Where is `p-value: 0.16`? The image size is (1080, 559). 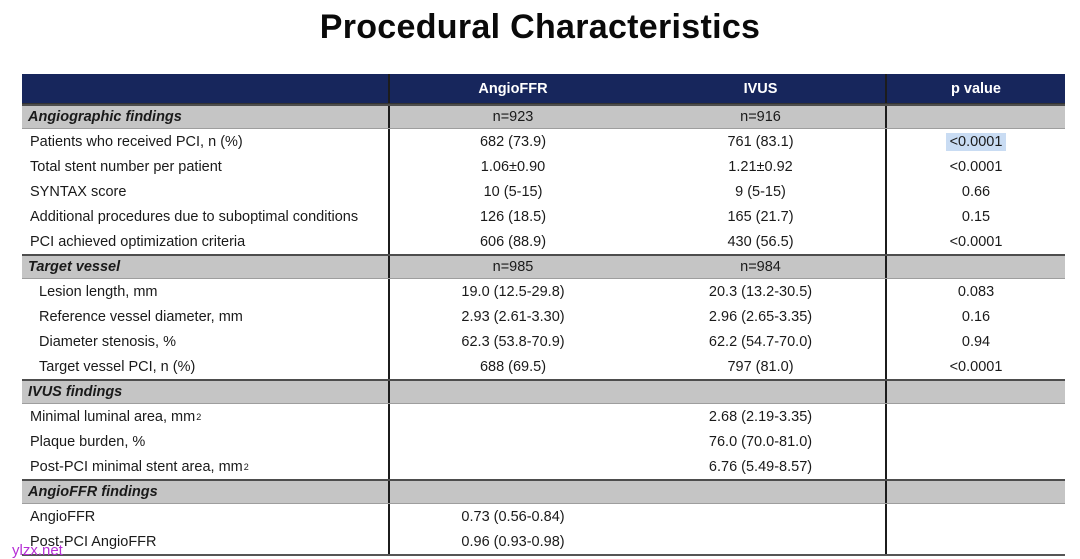
p-value: 0.16 is located at coordinates (975, 316).